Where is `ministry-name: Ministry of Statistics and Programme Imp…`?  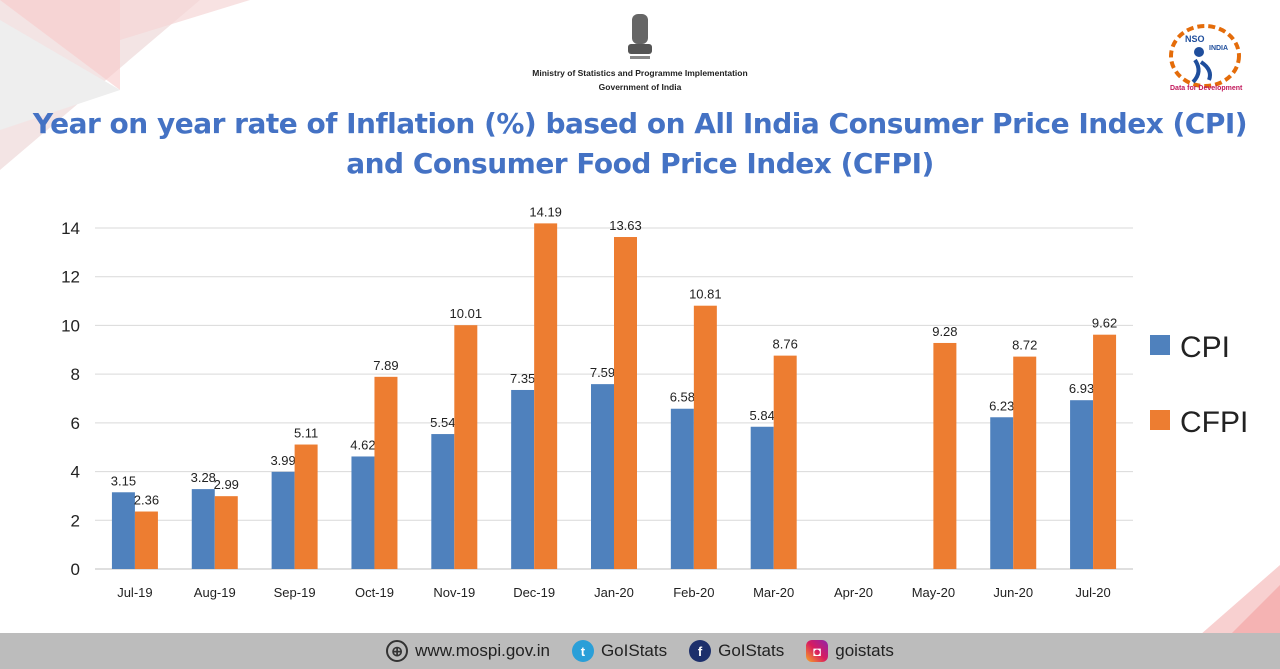 ministry-name: Ministry of Statistics and Programme Imp… is located at coordinates (640, 73).